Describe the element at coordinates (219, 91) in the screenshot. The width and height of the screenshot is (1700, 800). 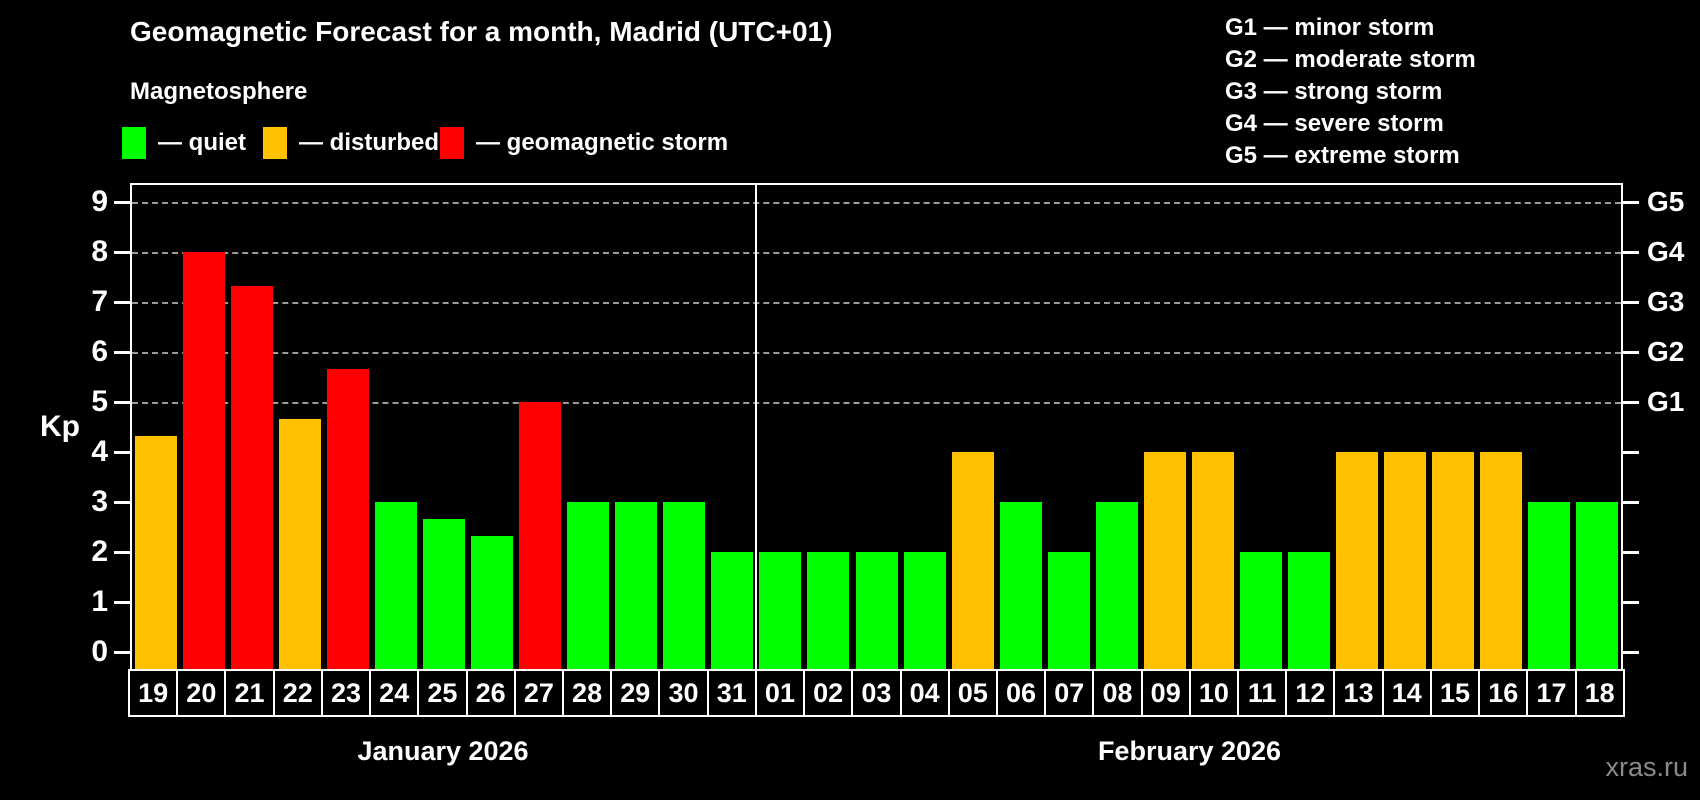
I see `magnetosphere-label: Magnetosphere` at that location.